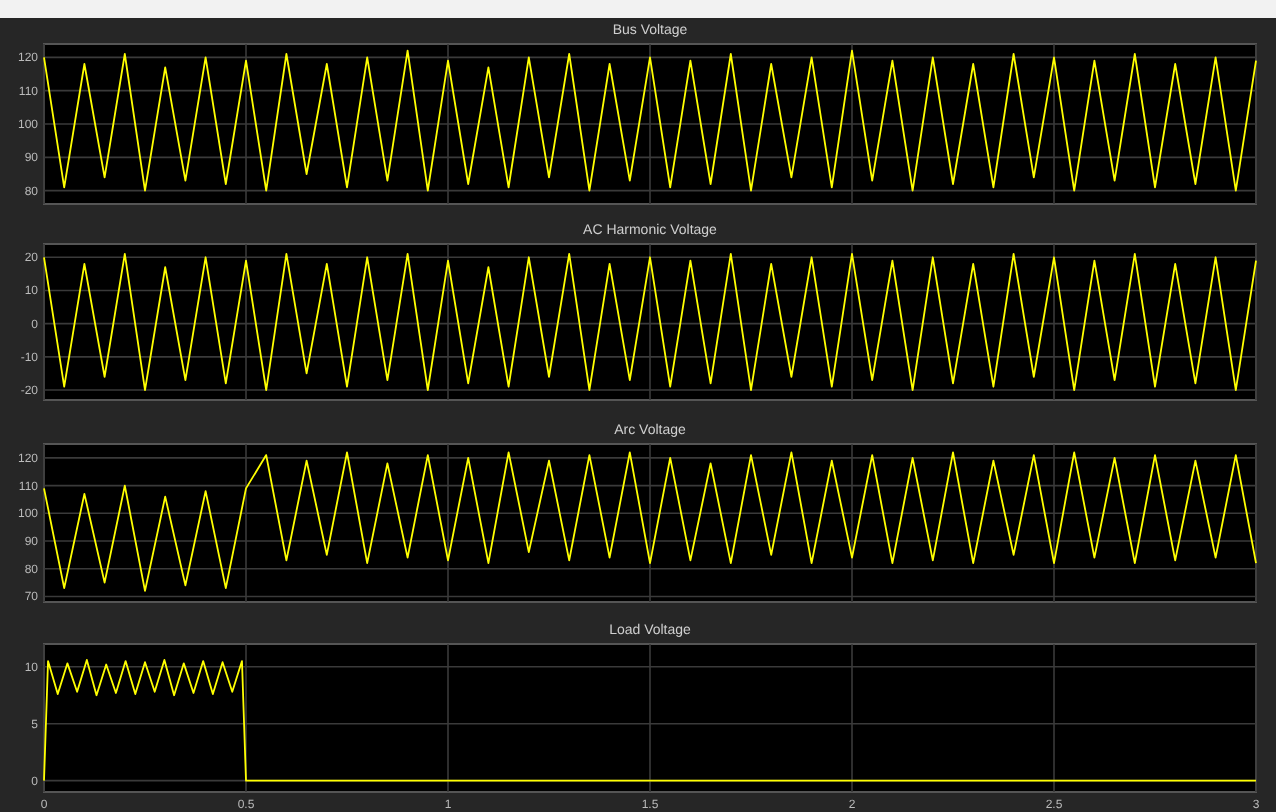  What do you see at coordinates (650, 720) in the screenshot?
I see `line-series` at bounding box center [650, 720].